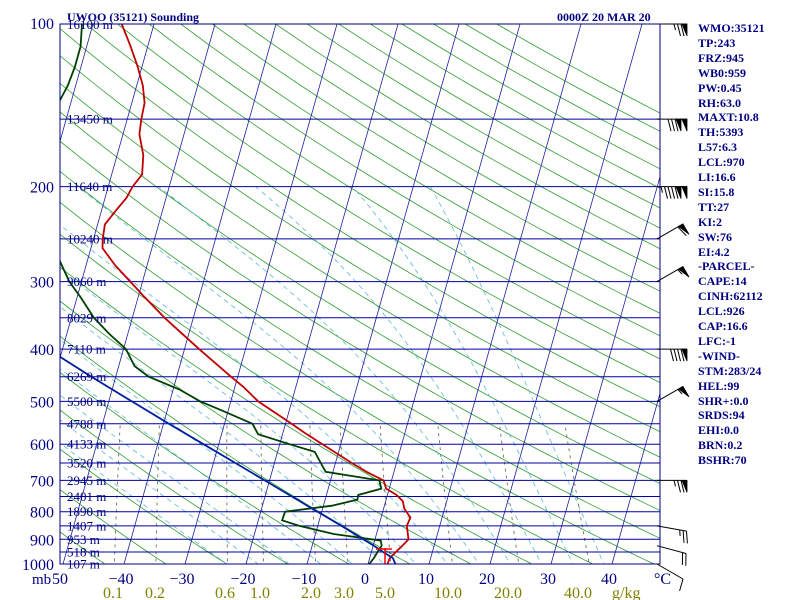 Image resolution: width=800 pixels, height=600 pixels. What do you see at coordinates (42, 445) in the screenshot?
I see `pressure-tick-label: 600` at bounding box center [42, 445].